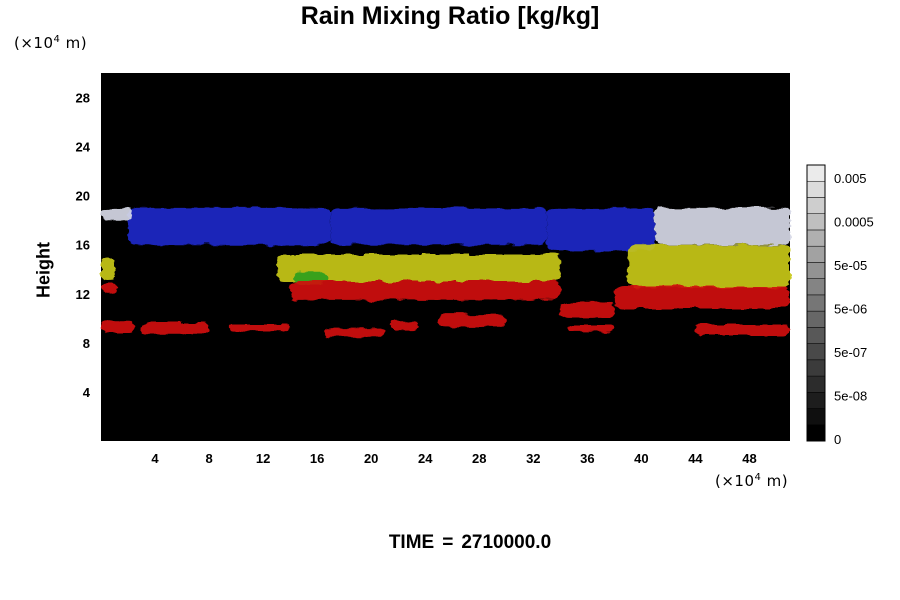 Image resolution: width=900 pixels, height=600 pixels. Describe the element at coordinates (758, 477) in the screenshot. I see `x-unit-exponent: 4` at that location.